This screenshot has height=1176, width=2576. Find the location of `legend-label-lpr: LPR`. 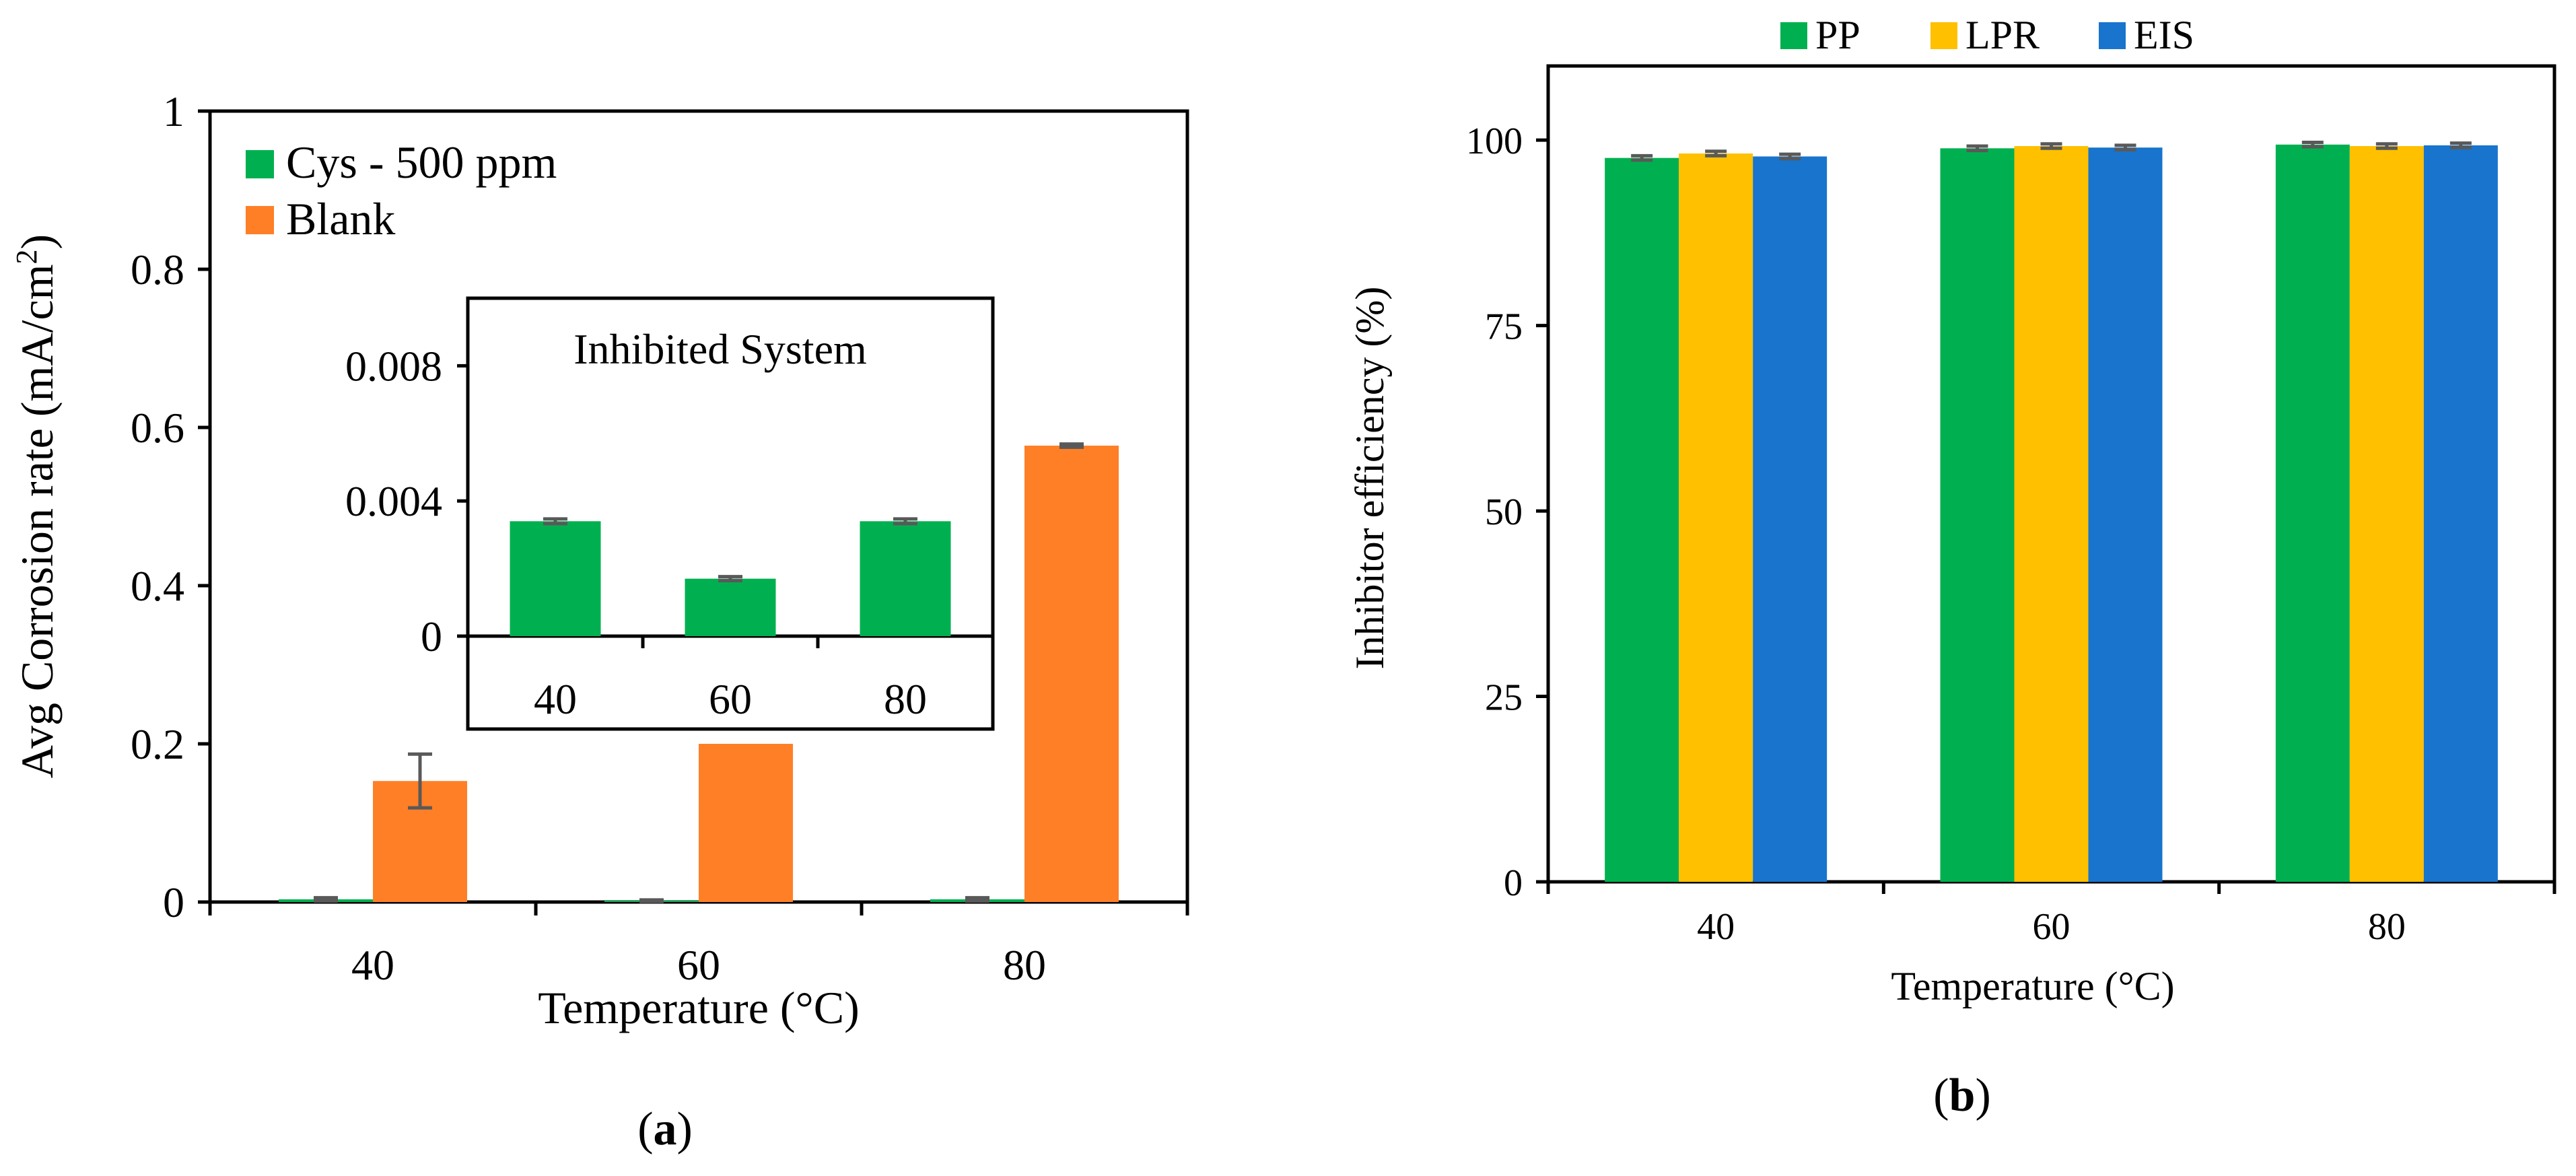

legend-label-lpr: LPR is located at coordinates (2002, 35).